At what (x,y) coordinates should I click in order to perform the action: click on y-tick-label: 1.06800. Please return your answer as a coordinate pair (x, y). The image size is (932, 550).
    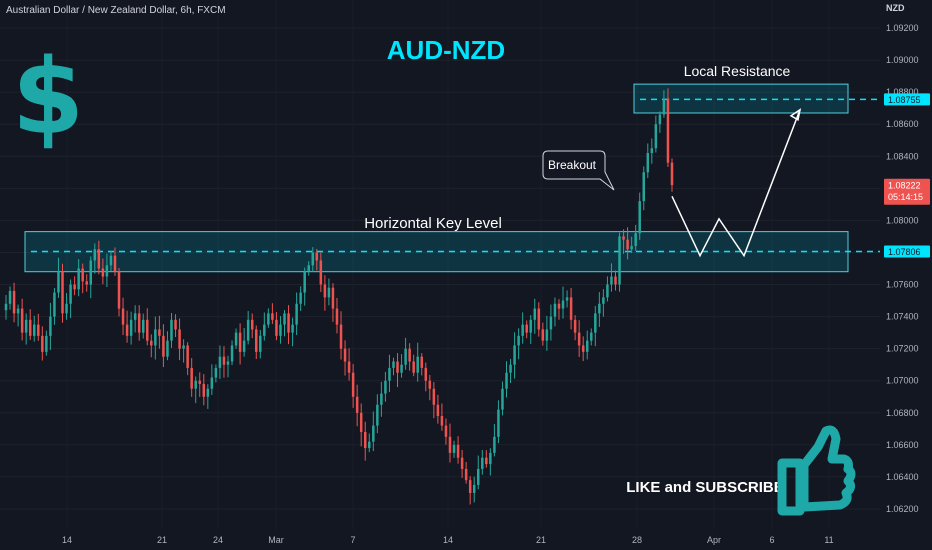
    Looking at the image, I should click on (902, 413).